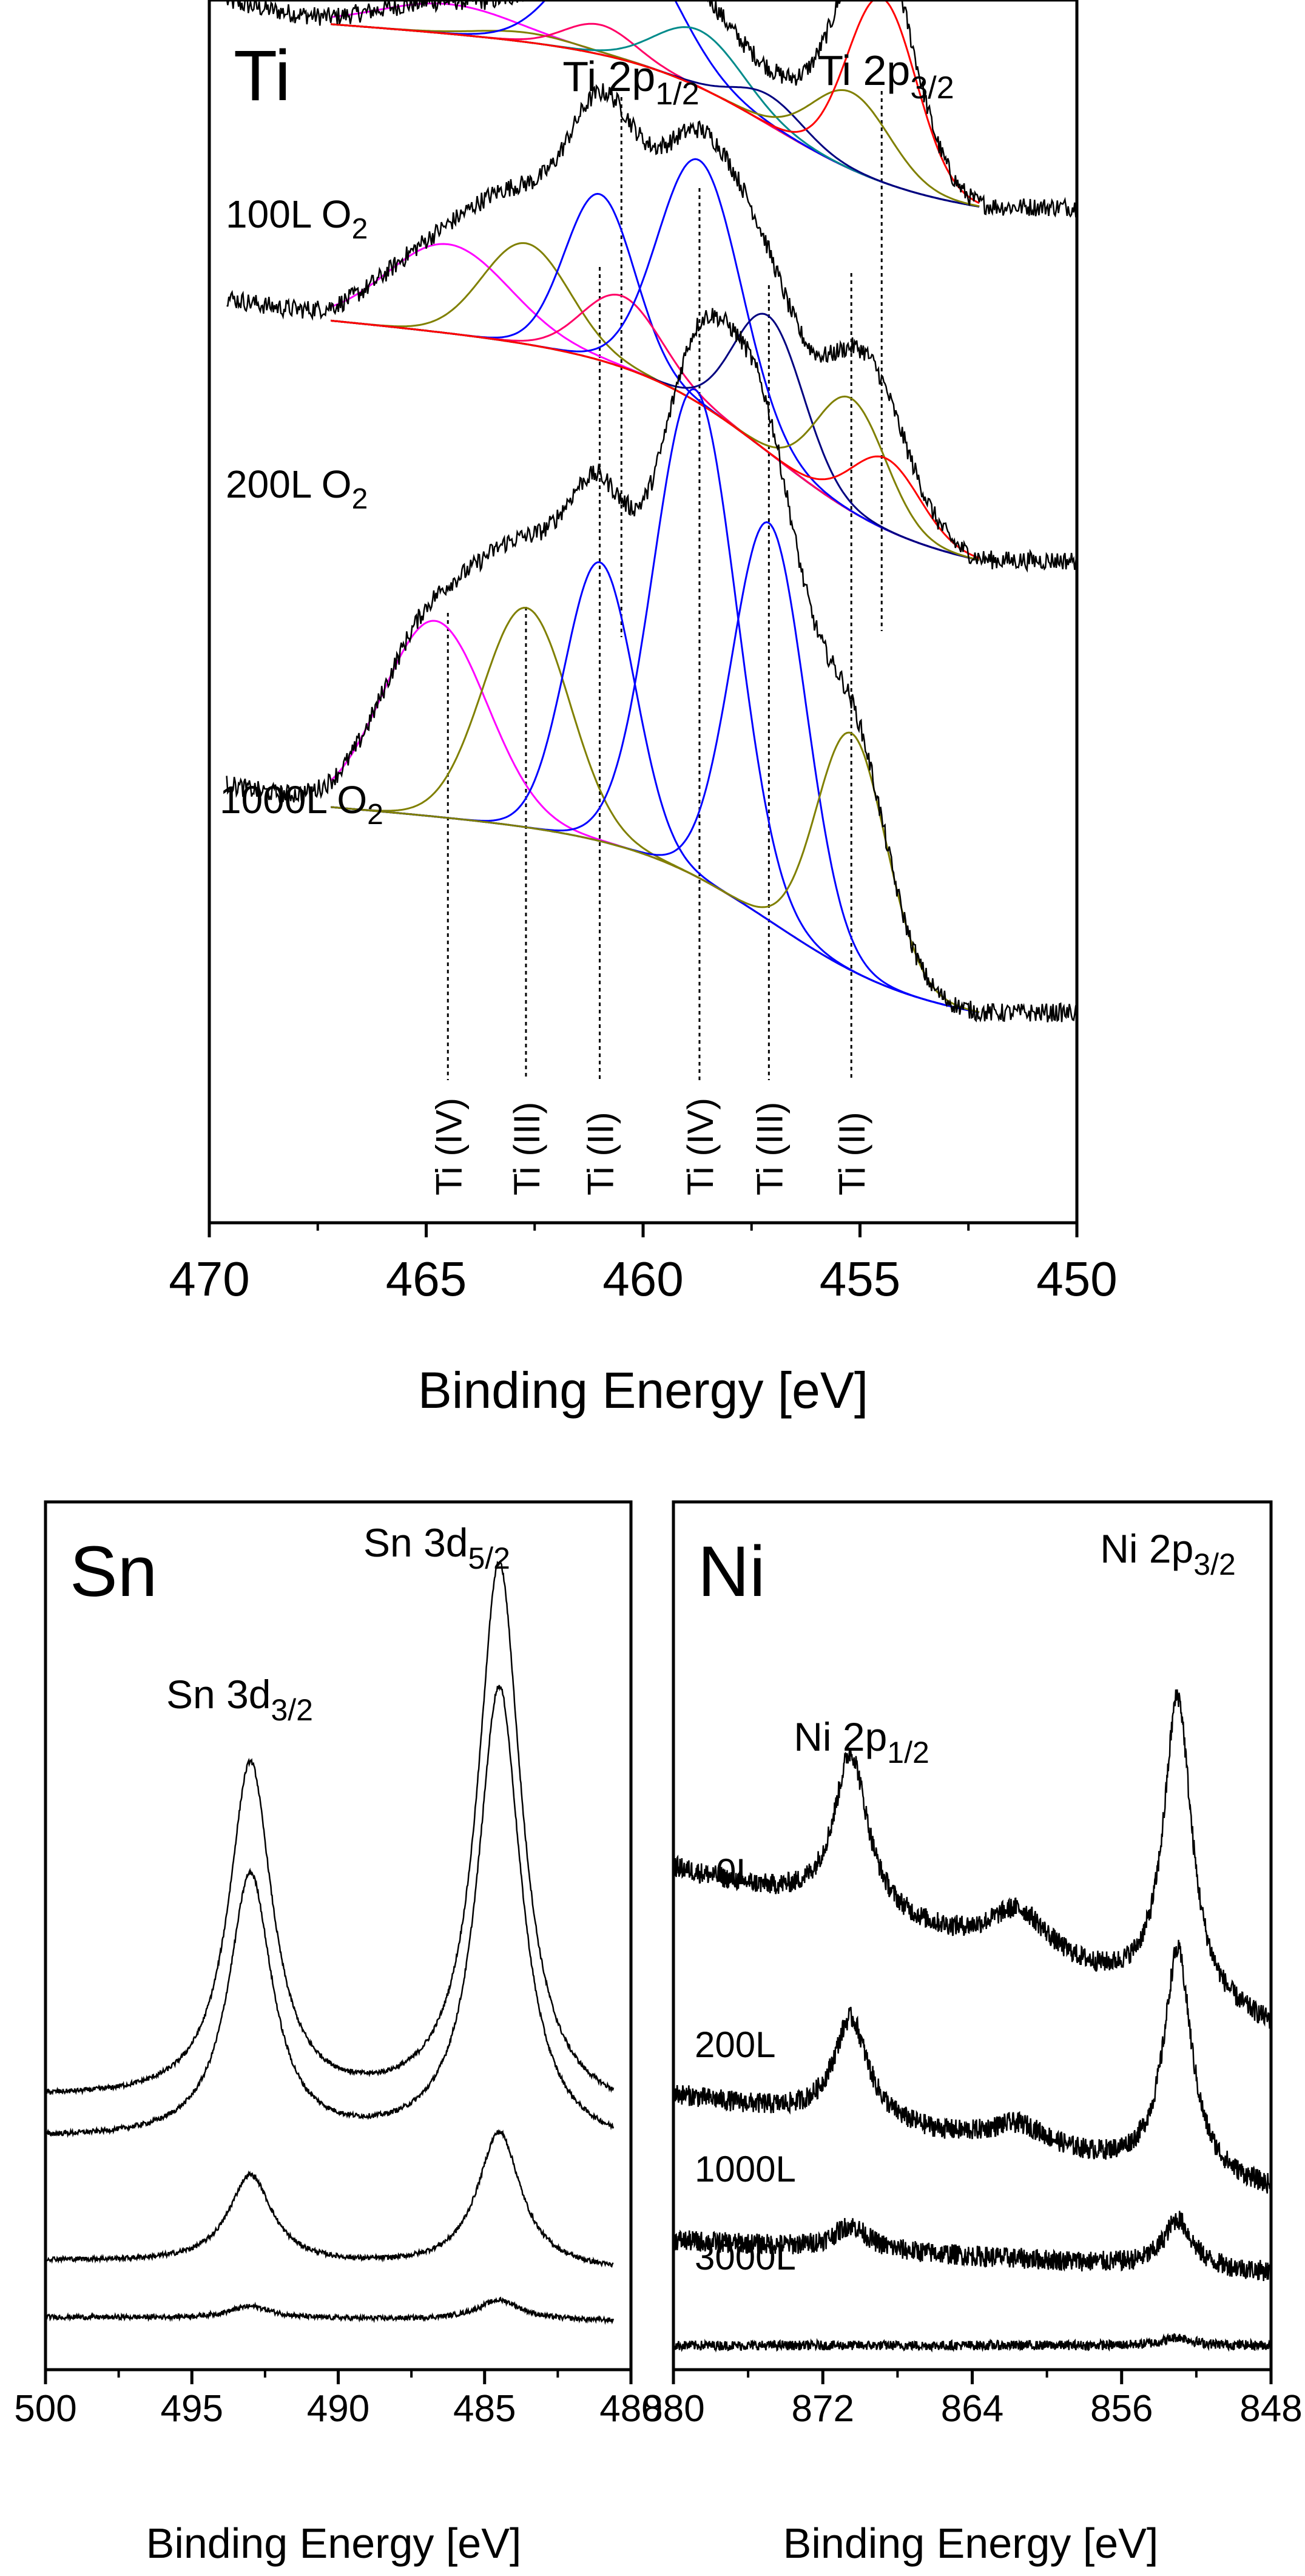 Image resolution: width=1305 pixels, height=2576 pixels. I want to click on ti-component-label-2: Ti (II), so click(601, 1153).